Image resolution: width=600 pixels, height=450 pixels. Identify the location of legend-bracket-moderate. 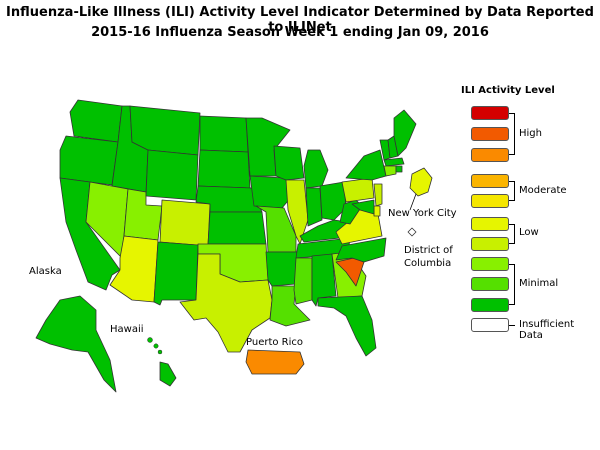
(512, 191).